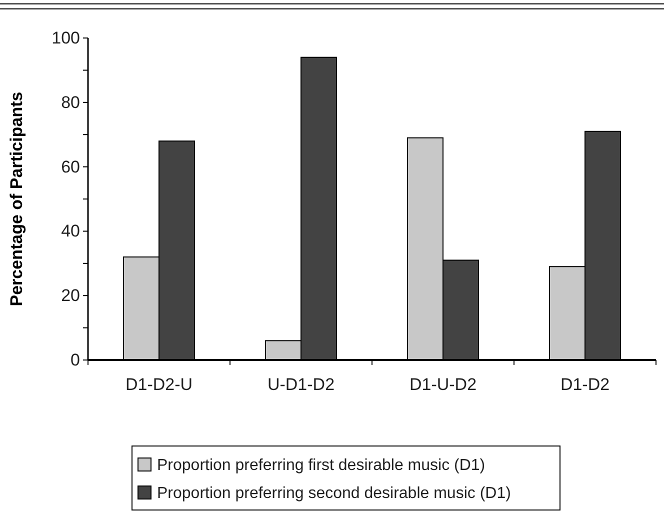 The height and width of the screenshot is (518, 664). I want to click on x-tick-label: U-D1-D2, so click(301, 384).